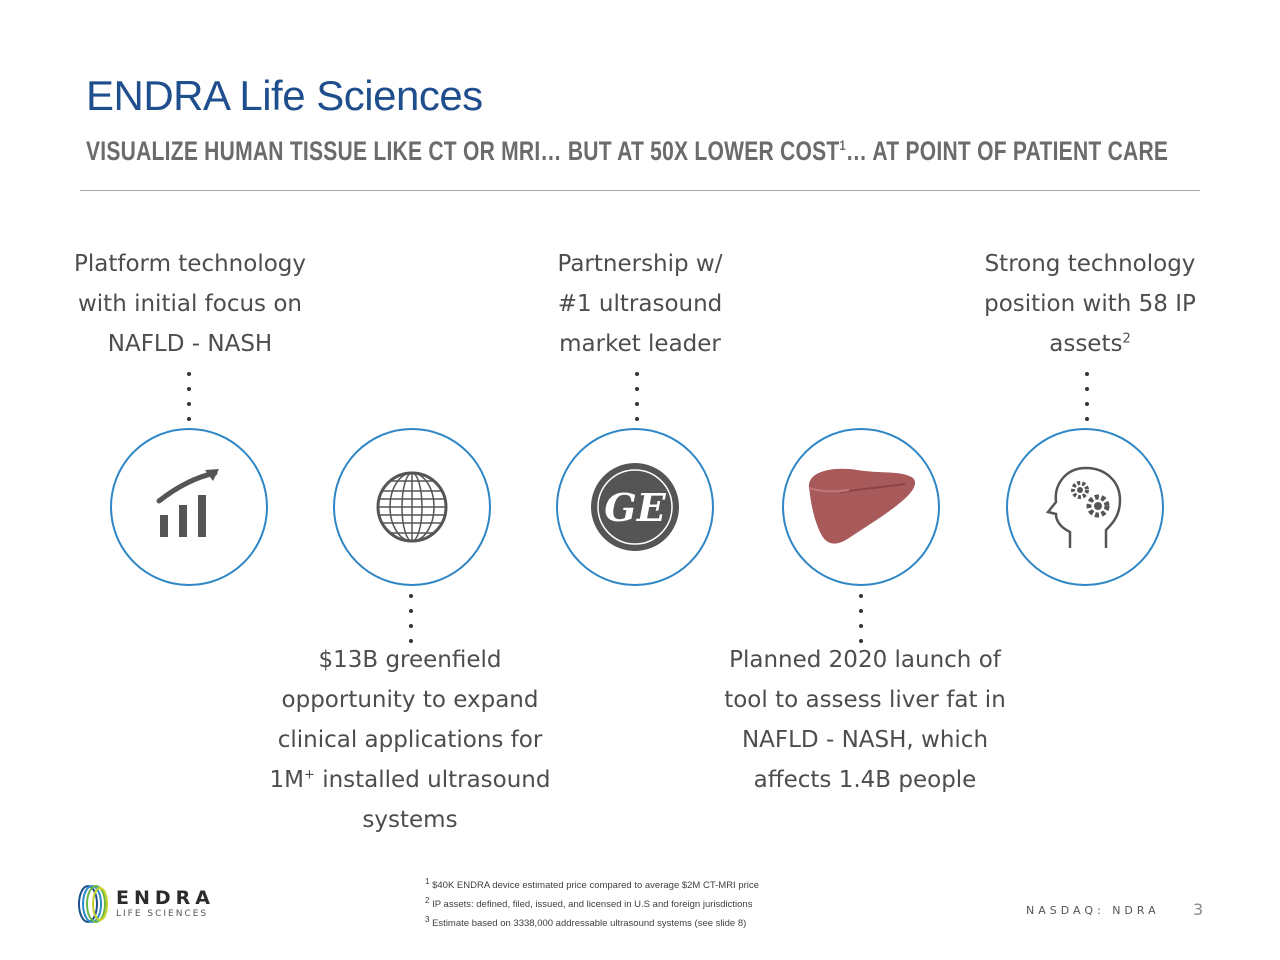 The height and width of the screenshot is (960, 1280). I want to click on circle-head, so click(1085, 507).